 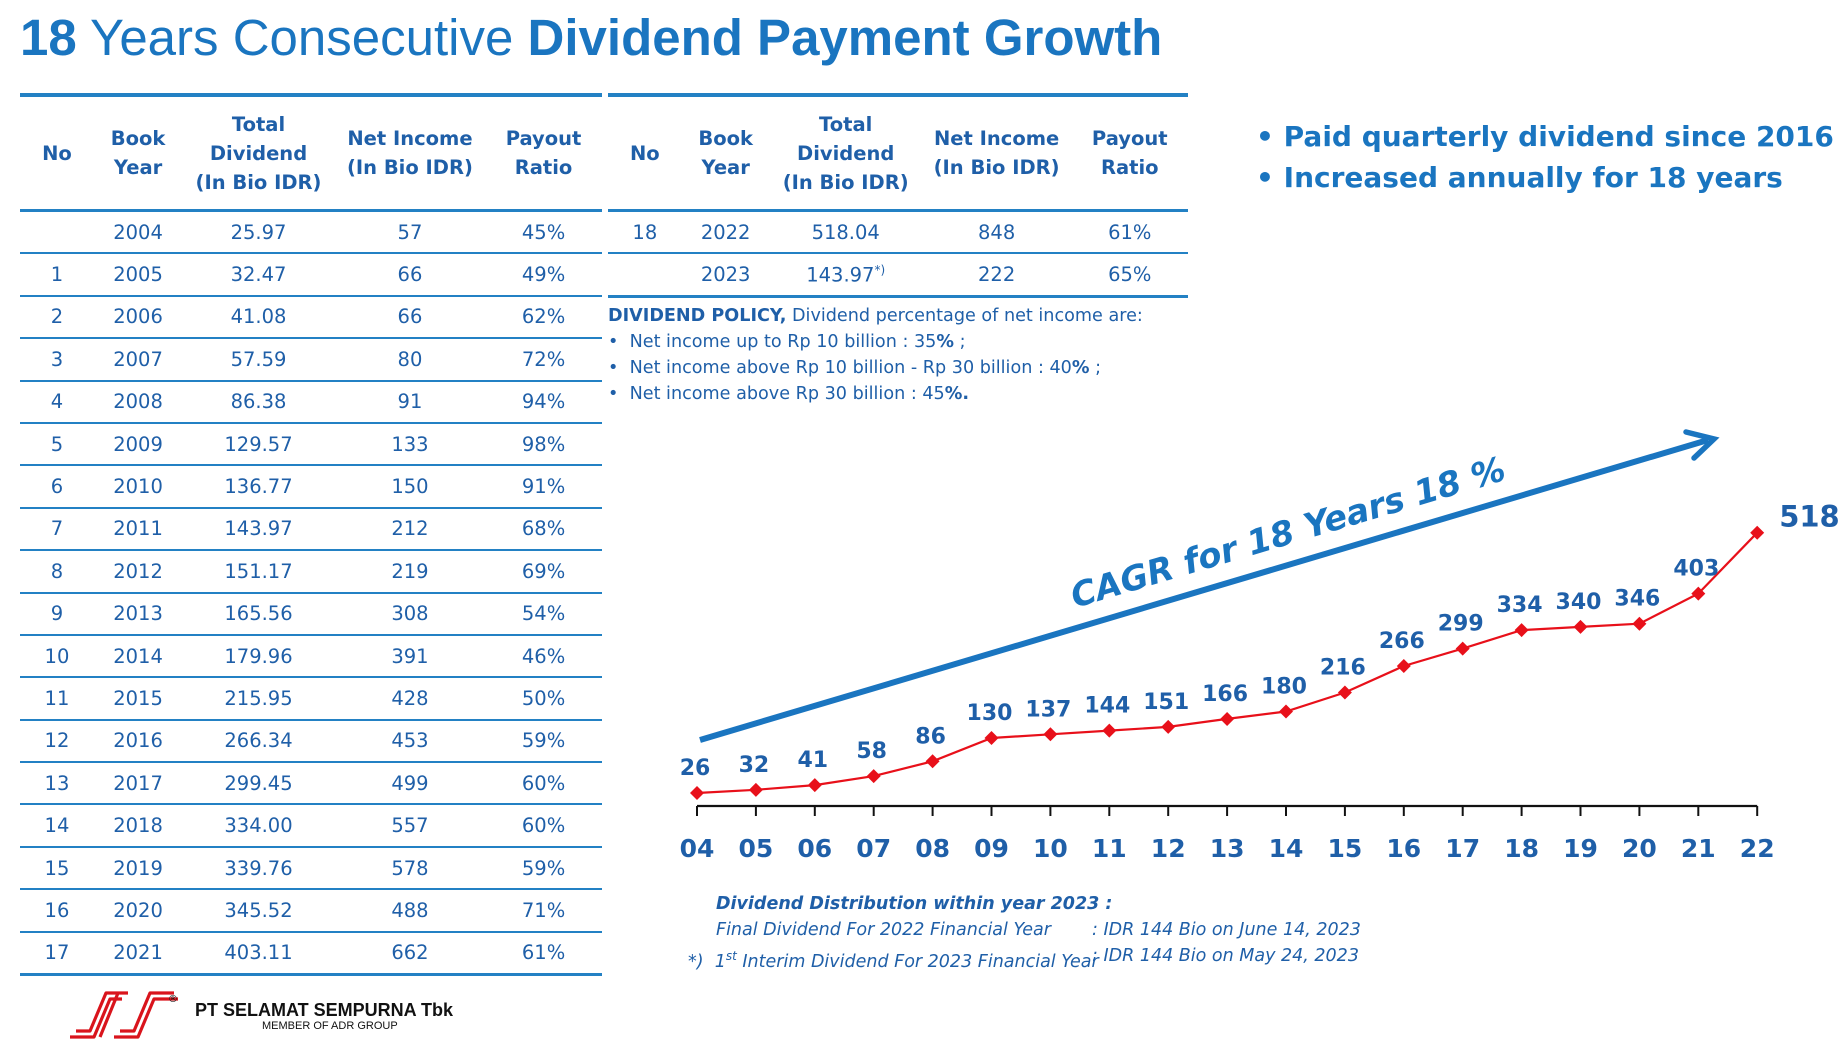 I want to click on table-cell: 68%, so click(x=543, y=529).